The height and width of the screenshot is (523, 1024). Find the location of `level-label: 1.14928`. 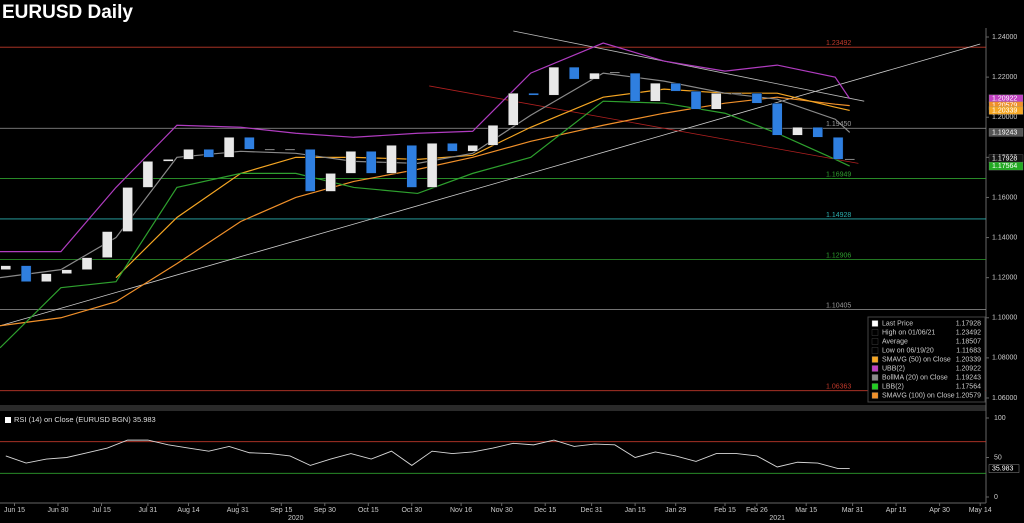

level-label: 1.14928 is located at coordinates (838, 215).